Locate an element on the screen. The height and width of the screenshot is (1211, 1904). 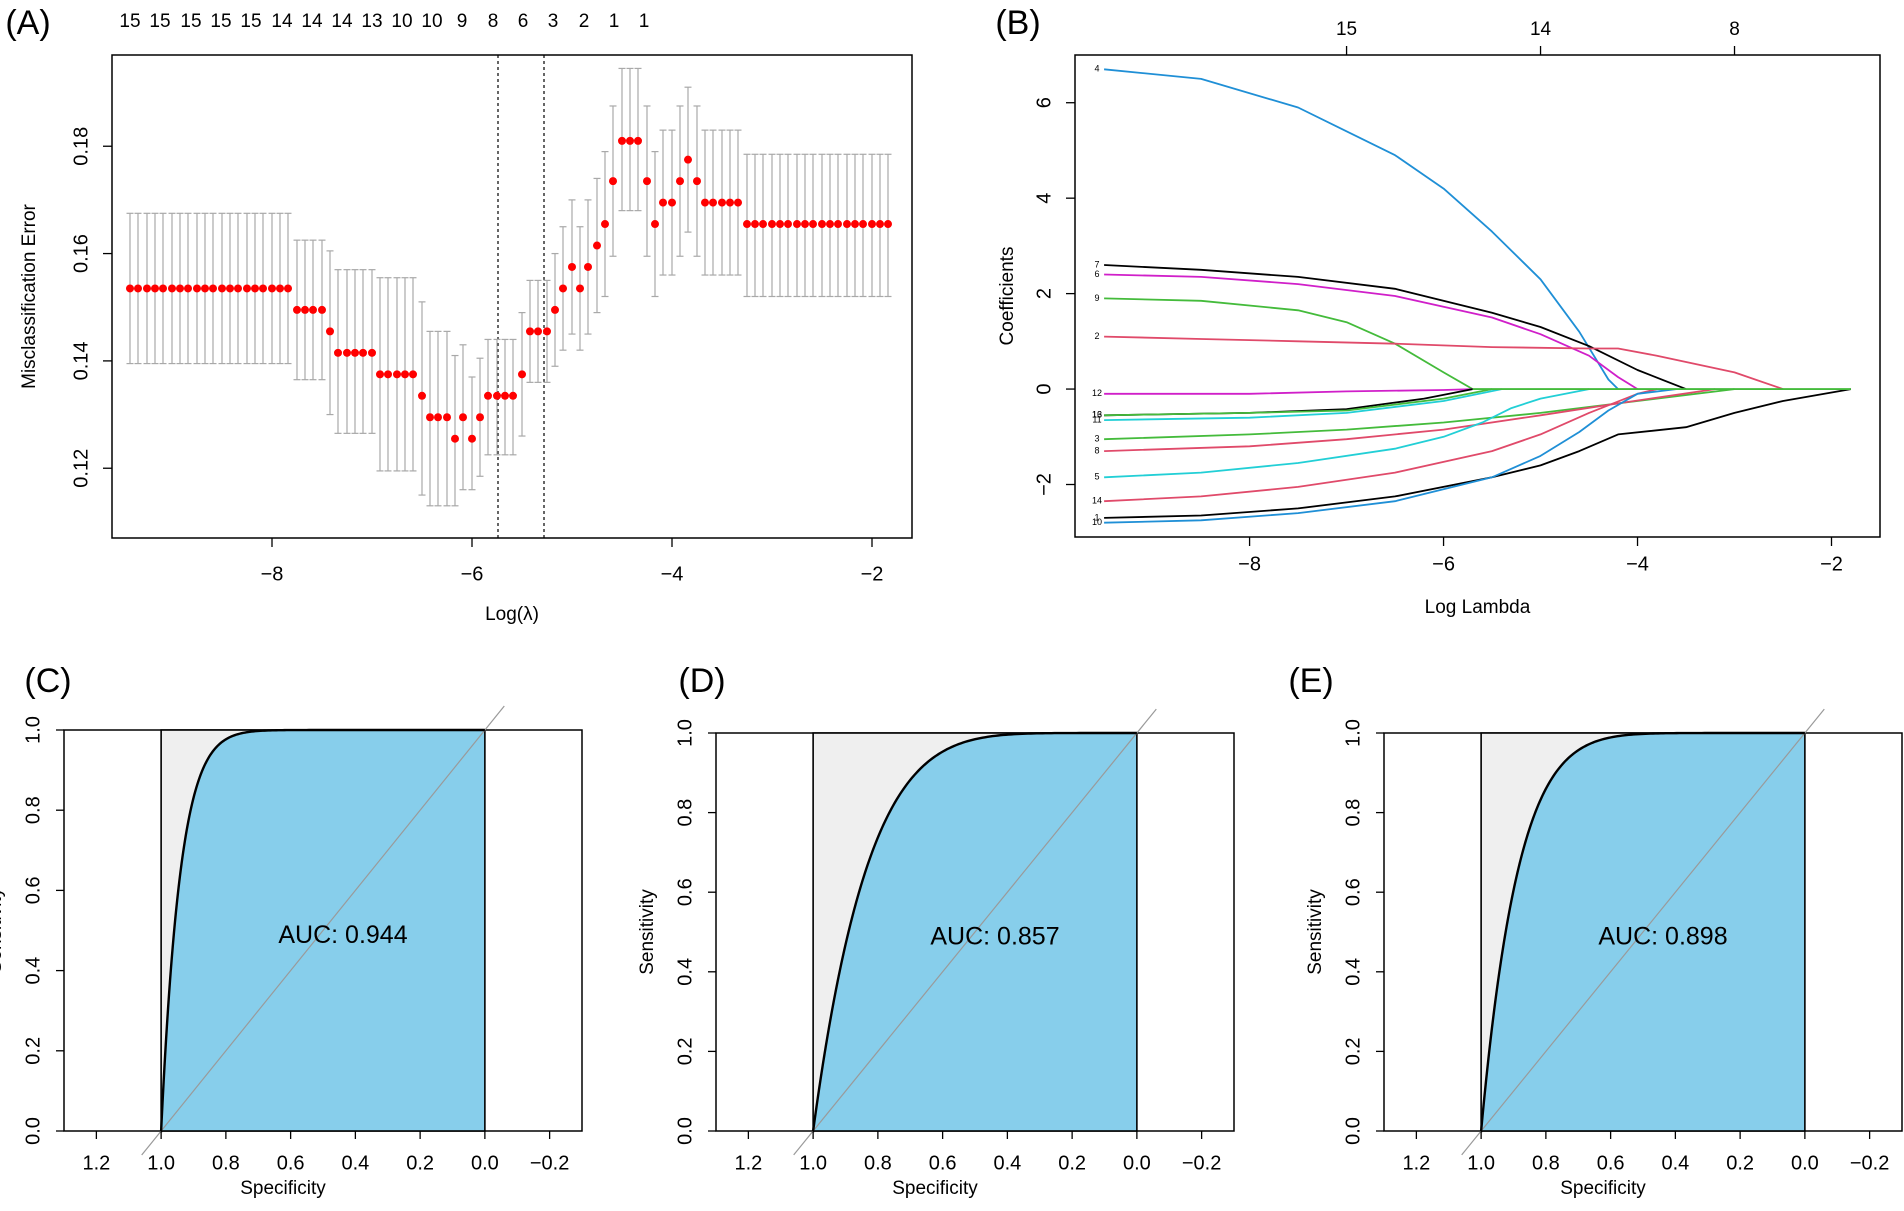
panel-e-xtick-label: 0.4 is located at coordinates (1675, 1163).